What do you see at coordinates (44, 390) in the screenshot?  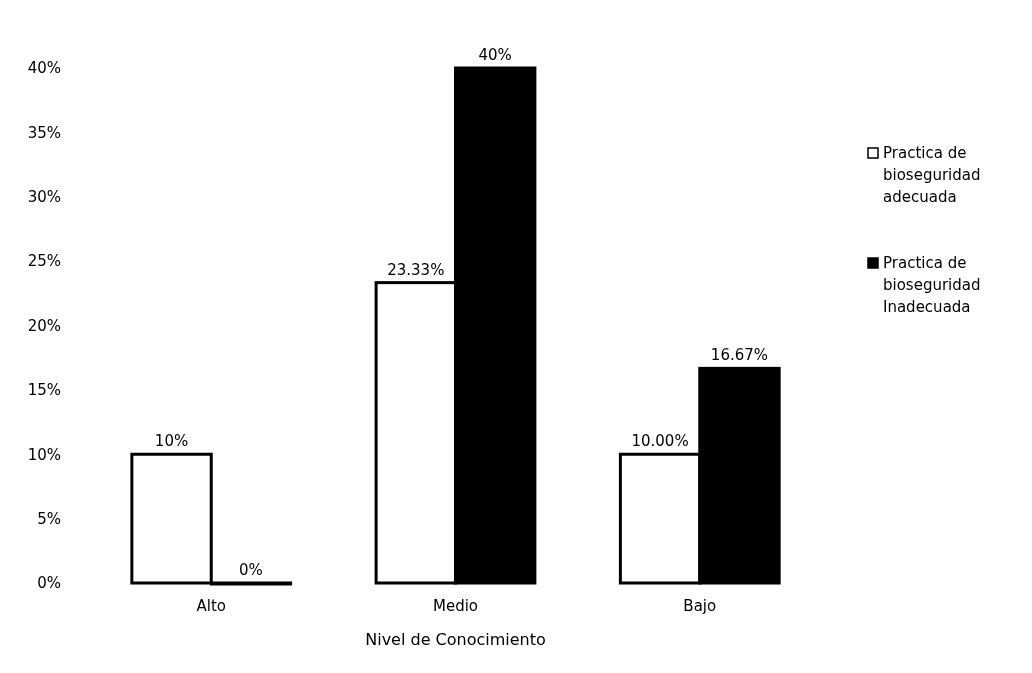 I see `y-tick-label: 15%` at bounding box center [44, 390].